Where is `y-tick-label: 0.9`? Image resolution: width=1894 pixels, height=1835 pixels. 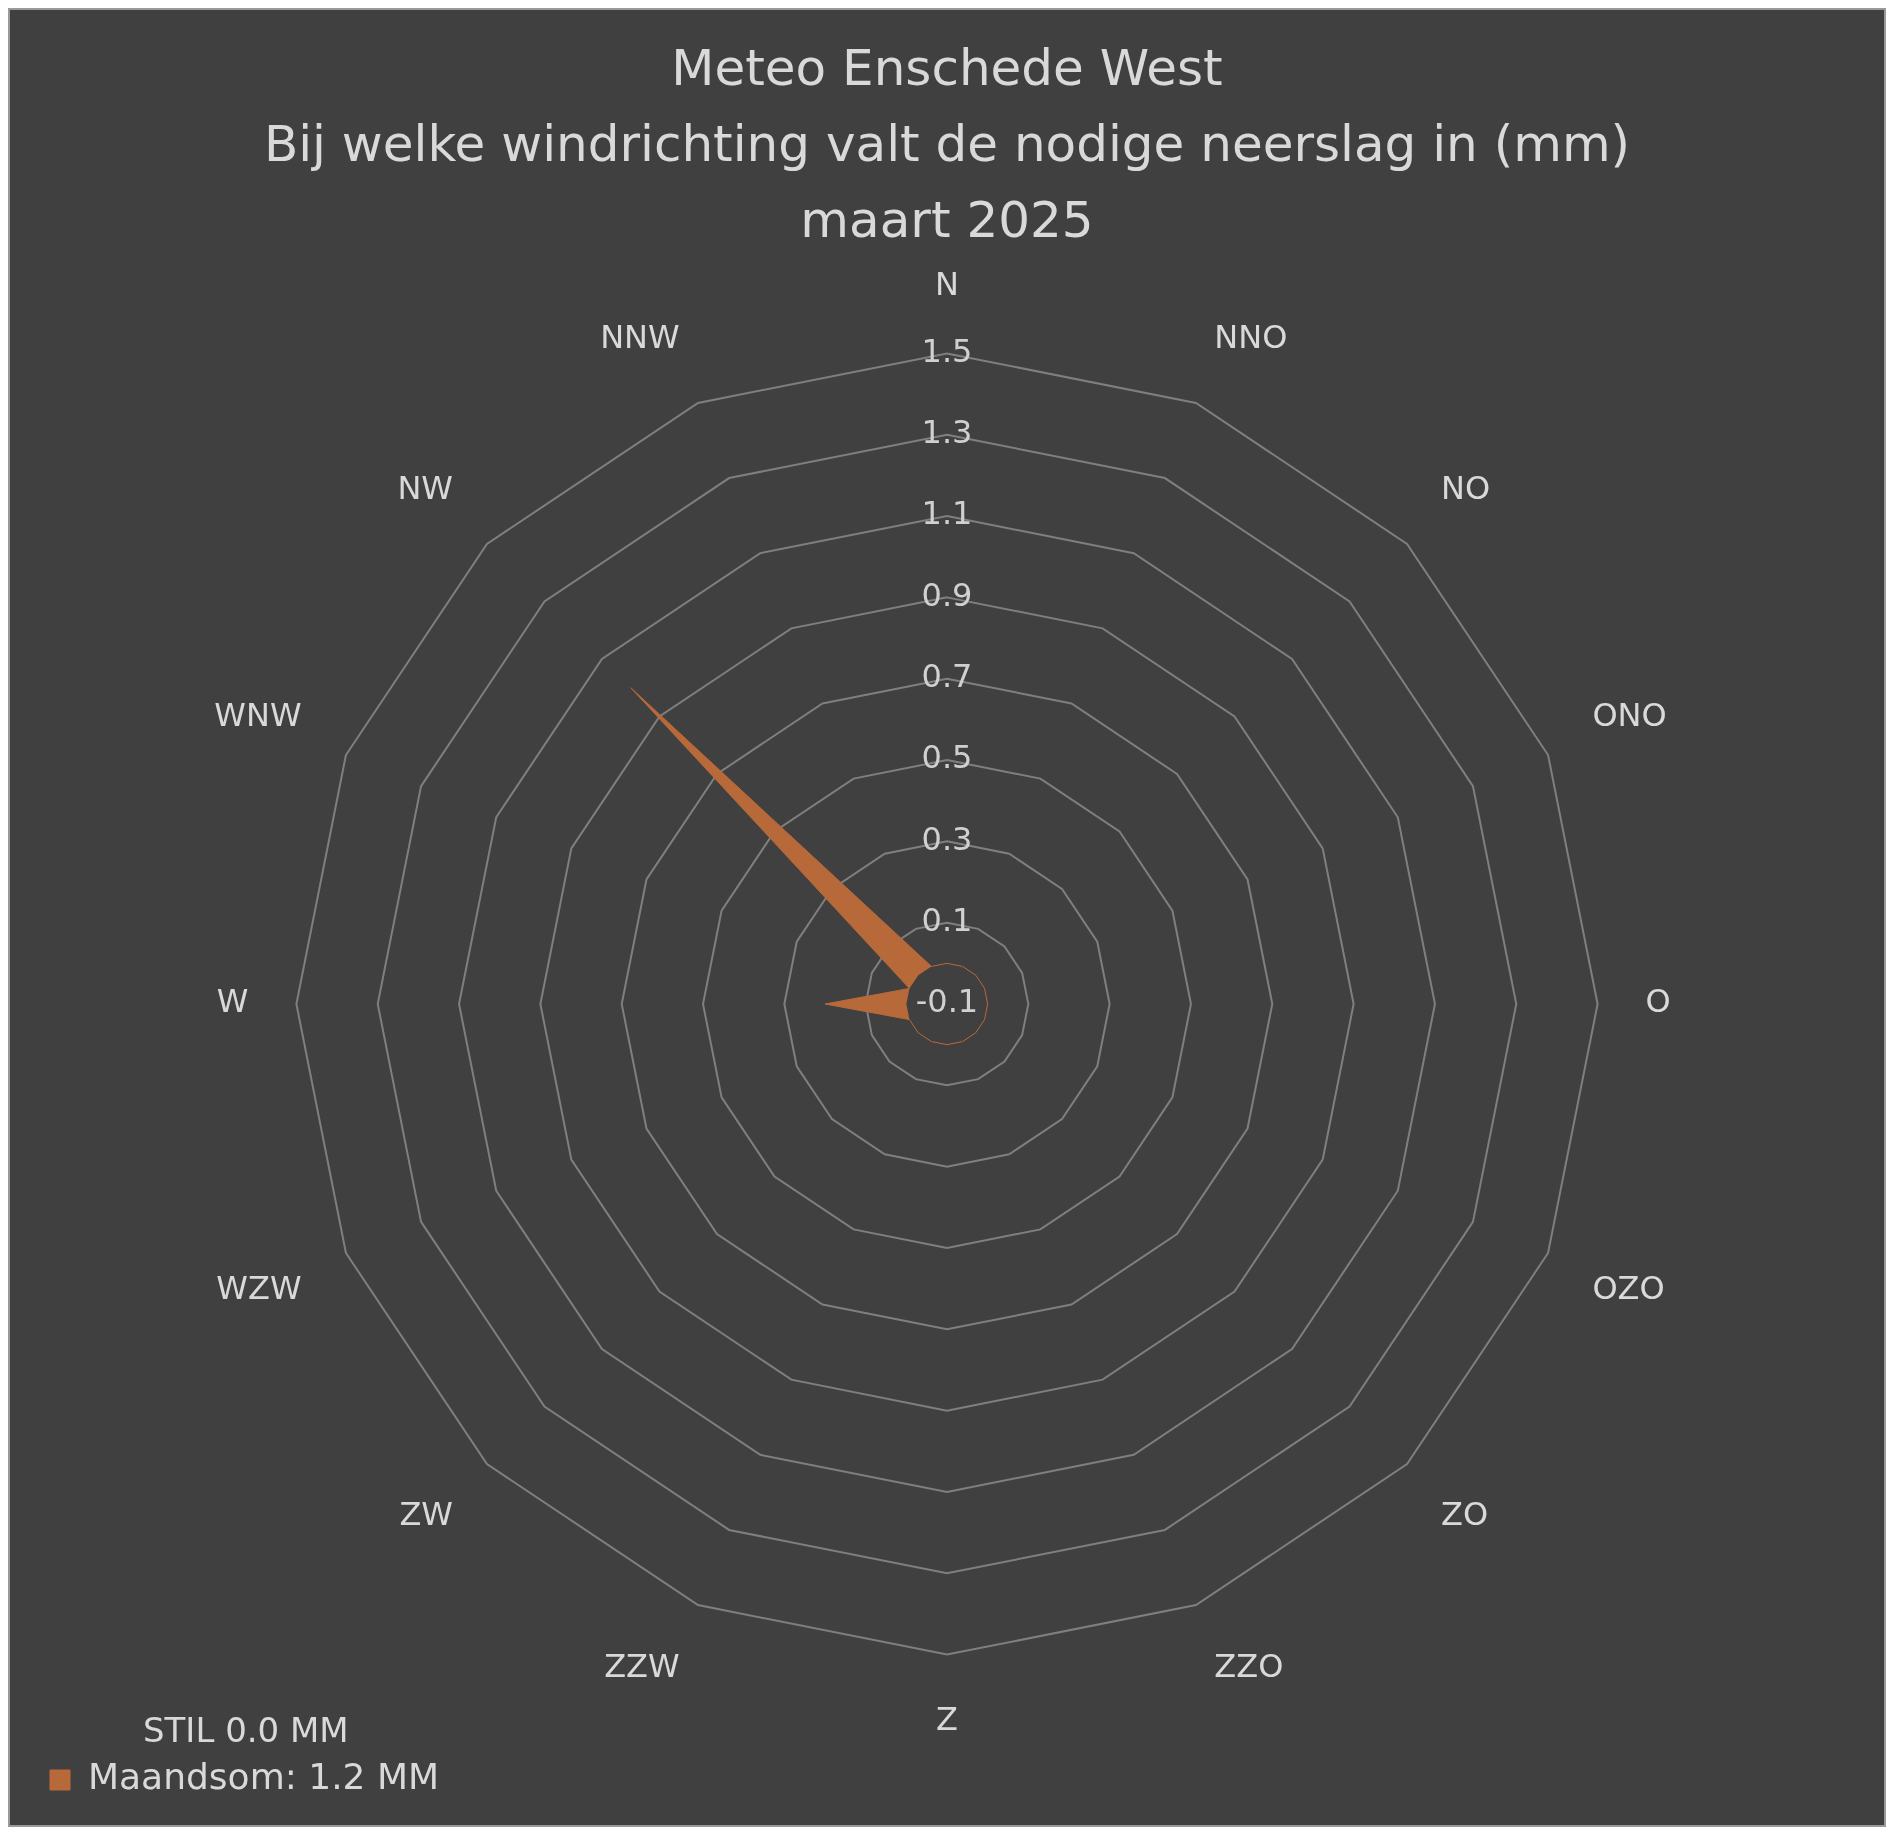
y-tick-label: 0.9 is located at coordinates (947, 594).